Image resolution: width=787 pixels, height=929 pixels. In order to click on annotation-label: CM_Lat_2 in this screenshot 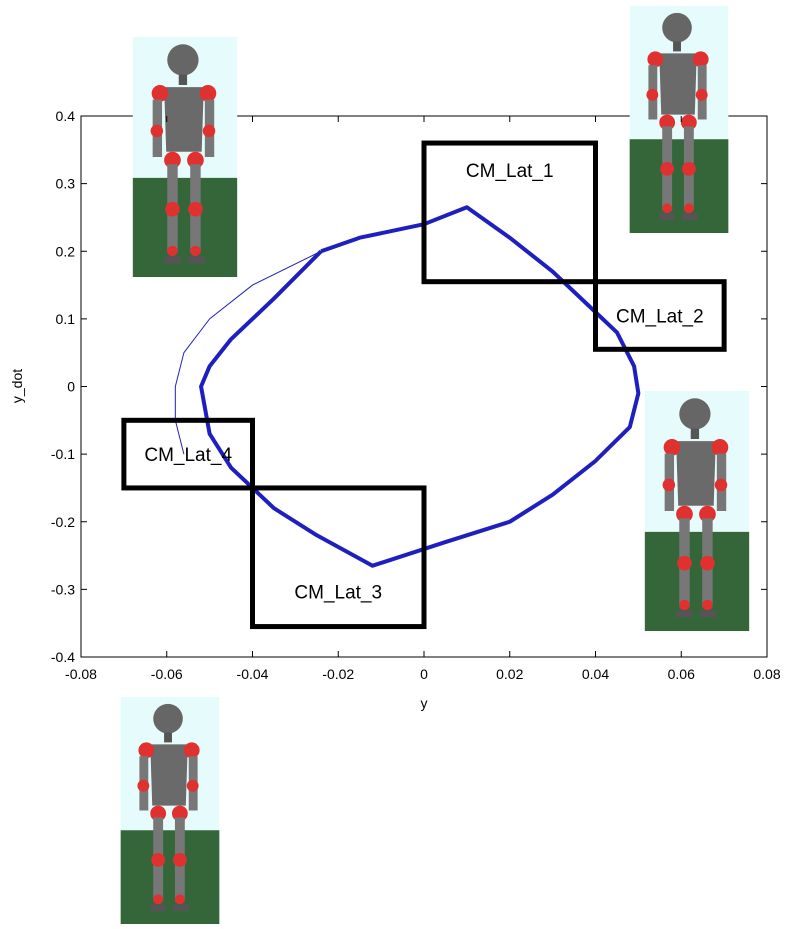, I will do `click(660, 316)`.